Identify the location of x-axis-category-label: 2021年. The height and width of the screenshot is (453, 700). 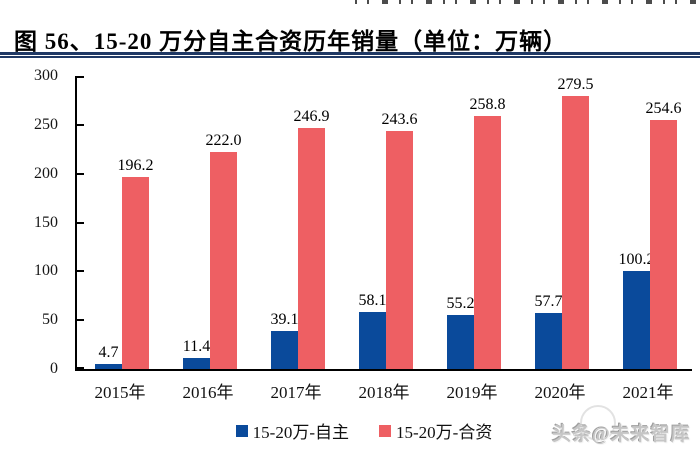
(648, 392).